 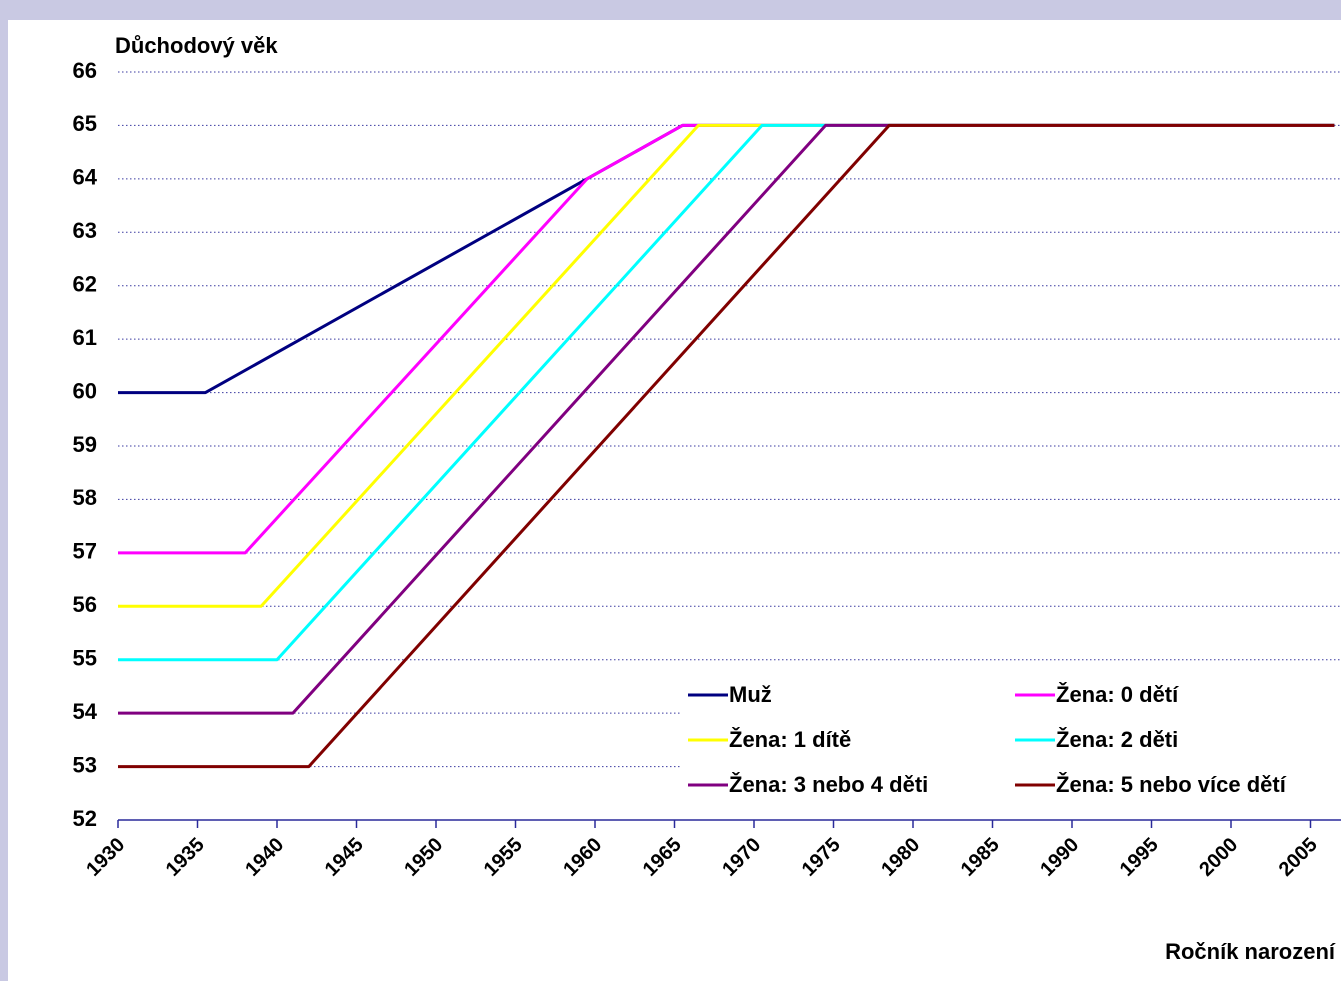 I want to click on legend-label: Muž, so click(x=750, y=694).